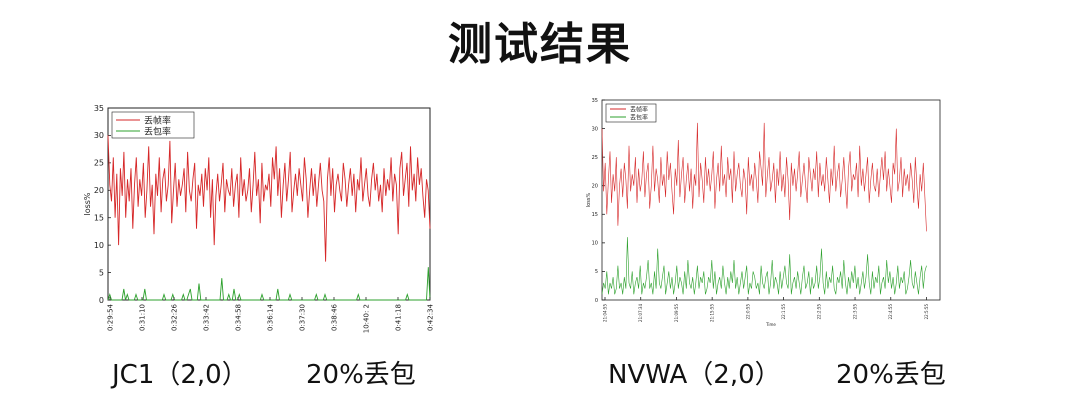  I want to click on x-tick-label: 0:34:58, so click(238, 317).